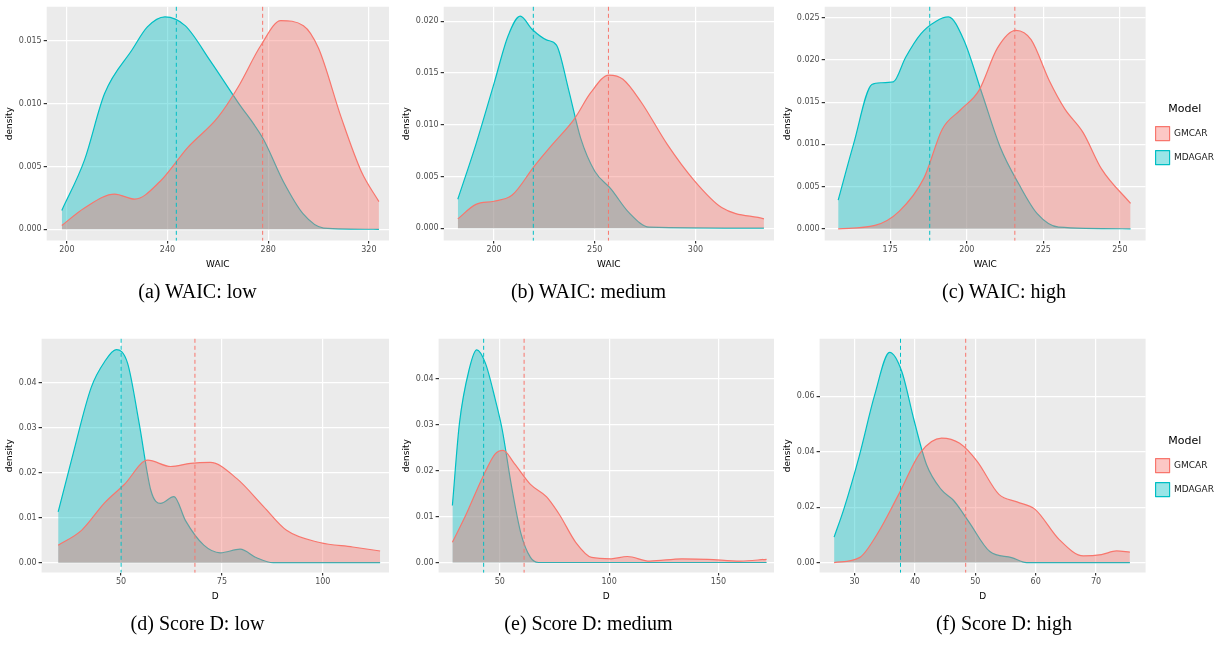 The height and width of the screenshot is (662, 1230). I want to click on y-tick-label: 0.025, so click(808, 17).